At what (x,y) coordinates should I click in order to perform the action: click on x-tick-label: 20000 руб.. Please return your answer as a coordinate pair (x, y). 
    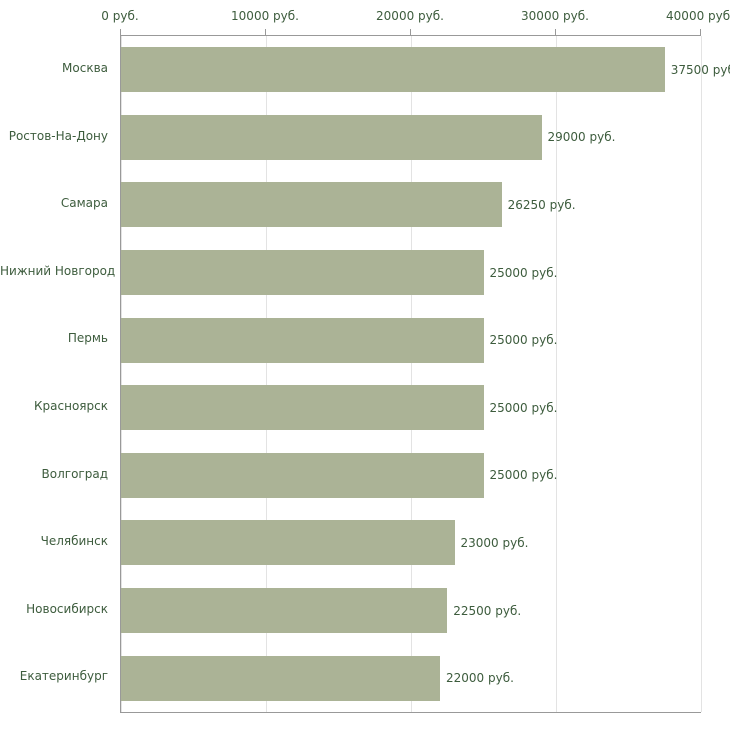
    Looking at the image, I should click on (410, 16).